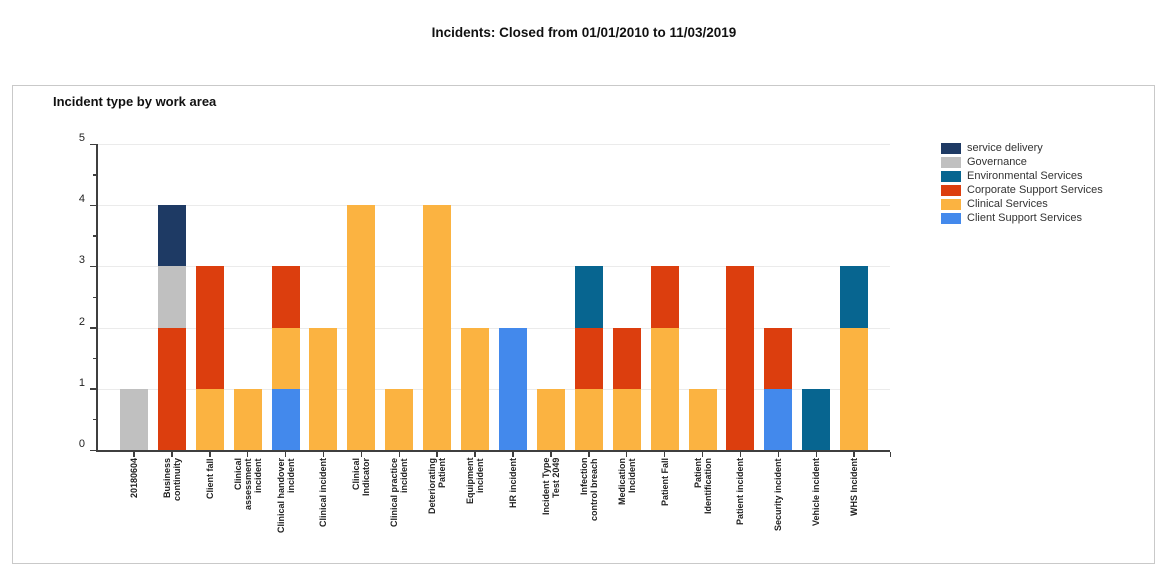 The image size is (1168, 577). I want to click on y-tick-label: 1, so click(81, 382).